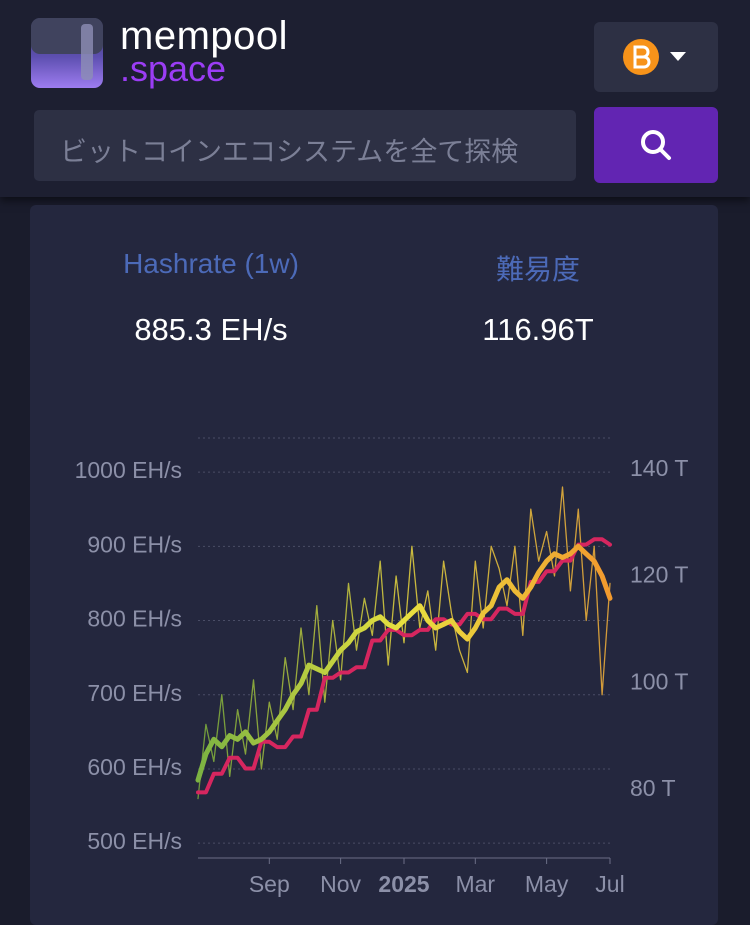 Image resolution: width=750 pixels, height=925 pixels. Describe the element at coordinates (134, 841) in the screenshot. I see `y-tick-label: 500 EH/s` at that location.